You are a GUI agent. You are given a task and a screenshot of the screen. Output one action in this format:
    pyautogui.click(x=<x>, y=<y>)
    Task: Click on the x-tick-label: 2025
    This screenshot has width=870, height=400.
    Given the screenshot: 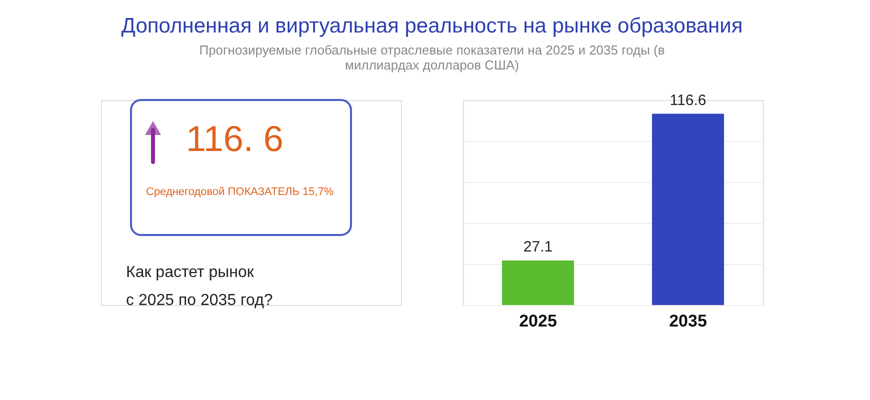 What is the action you would take?
    pyautogui.click(x=538, y=321)
    